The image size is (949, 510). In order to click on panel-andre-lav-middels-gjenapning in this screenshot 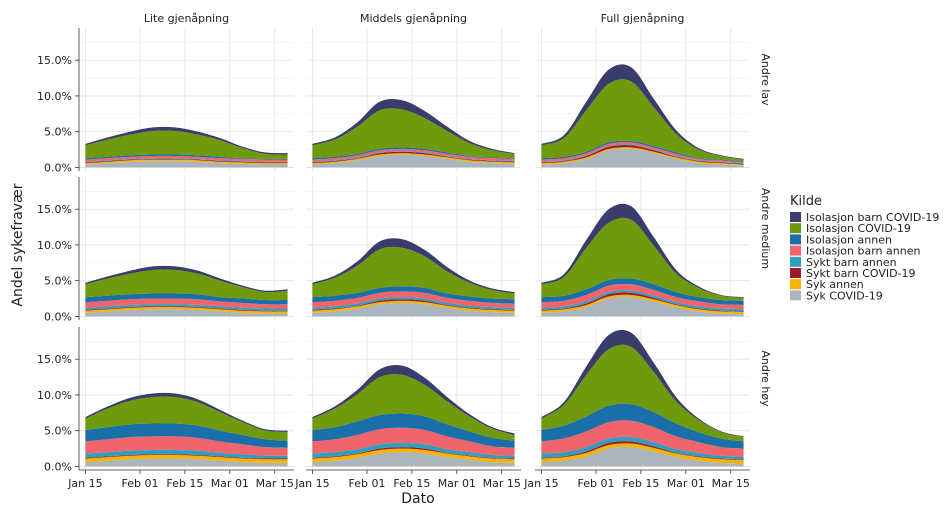, I will do `click(413, 99)`.